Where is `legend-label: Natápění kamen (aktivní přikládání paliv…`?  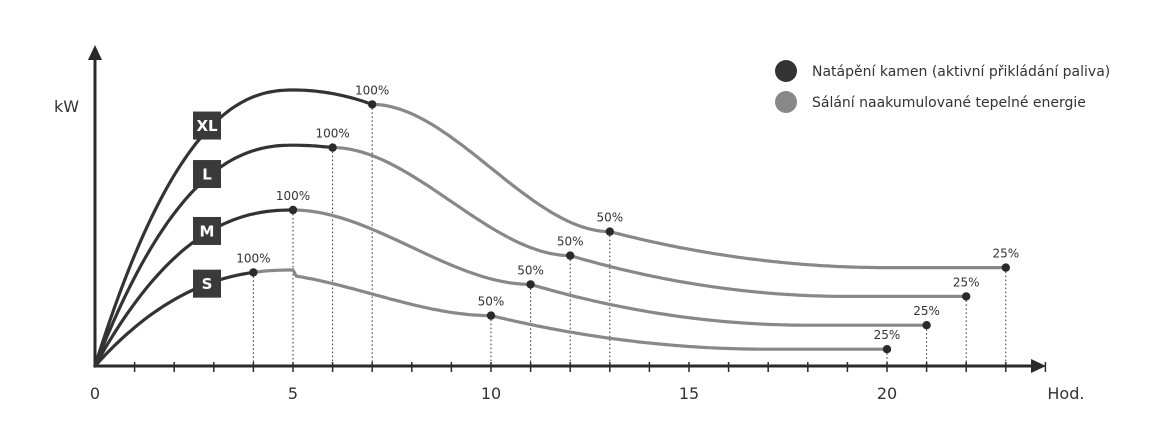 legend-label: Natápění kamen (aktivní přikládání paliv… is located at coordinates (961, 72).